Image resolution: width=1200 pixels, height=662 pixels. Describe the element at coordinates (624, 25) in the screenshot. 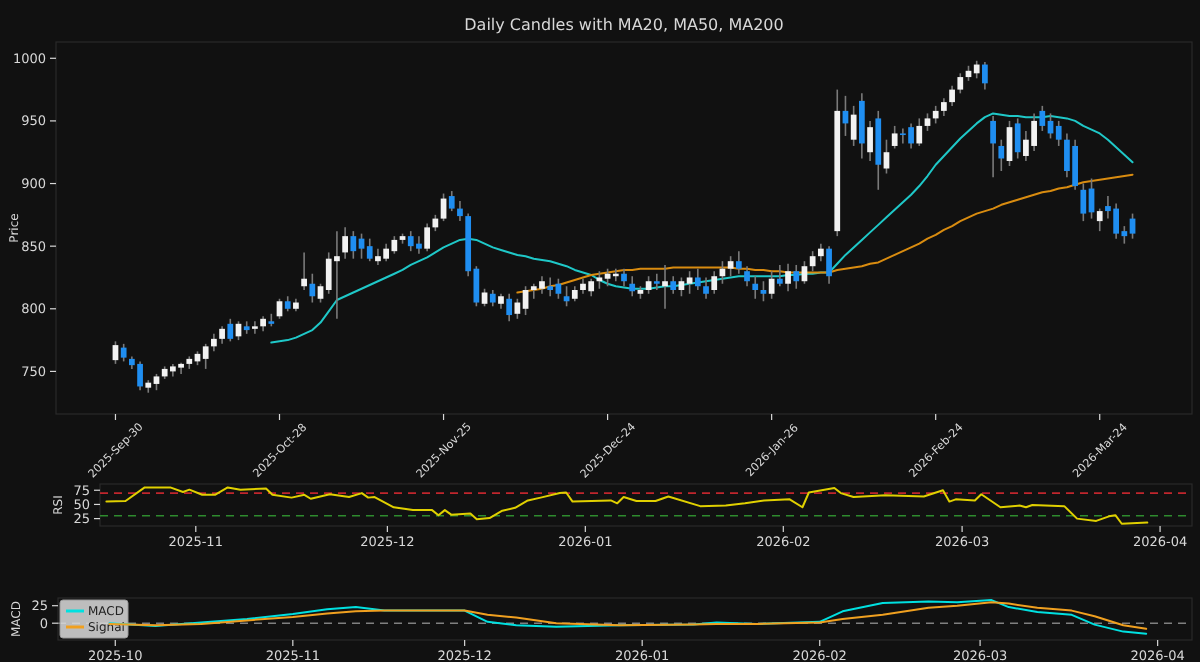

I see `chart-title: Daily Candles with MA20, MA50, MA200` at that location.